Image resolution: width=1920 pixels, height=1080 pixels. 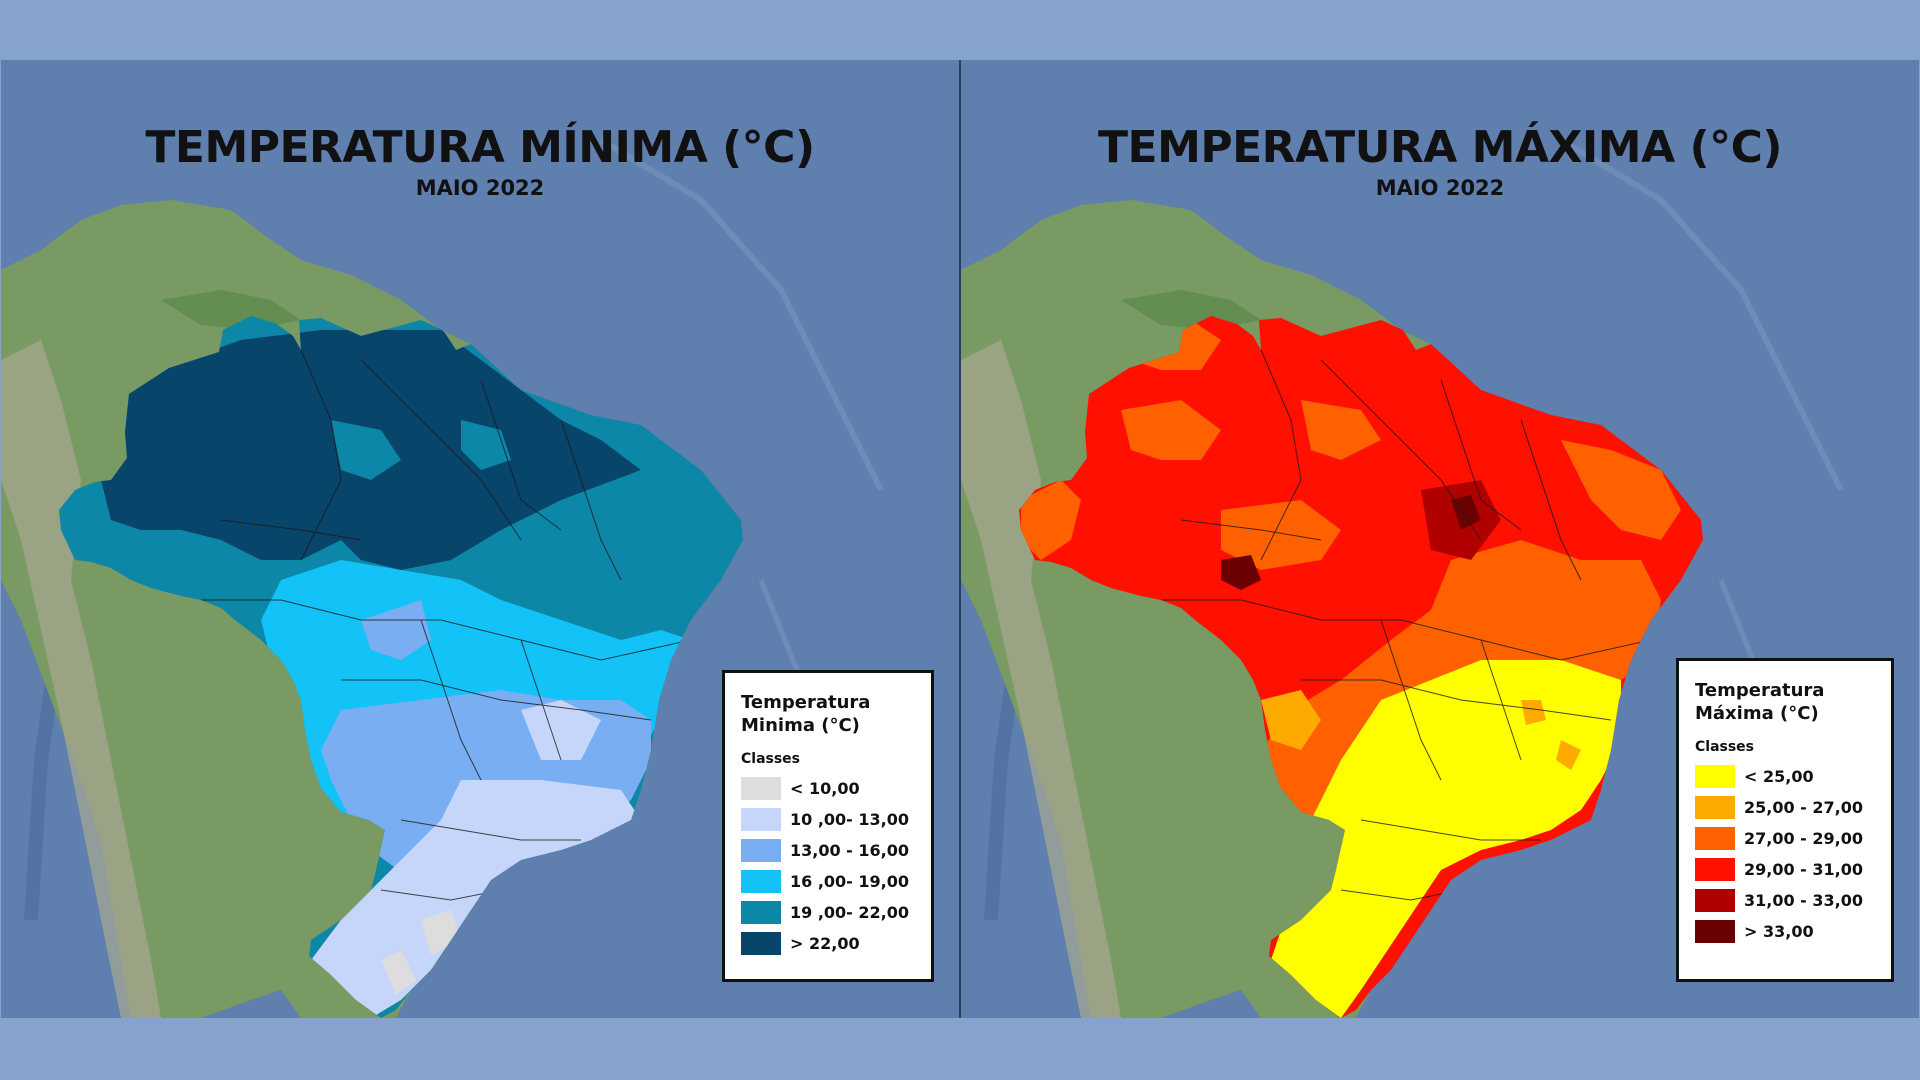 What do you see at coordinates (849, 850) in the screenshot?
I see `legend-label: 13,00 - 16,00` at bounding box center [849, 850].